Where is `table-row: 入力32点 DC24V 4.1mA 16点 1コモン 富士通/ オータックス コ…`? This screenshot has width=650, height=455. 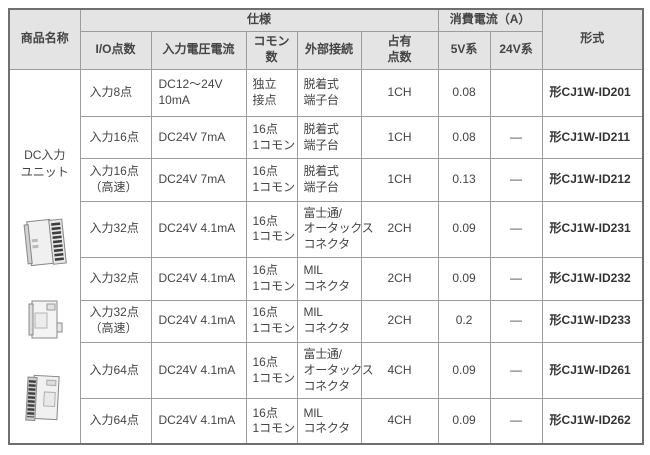
table-row: 入力32点 DC24V 4.1mA 16点 1コモン 富士通/ オータックス コ… is located at coordinates (326, 229).